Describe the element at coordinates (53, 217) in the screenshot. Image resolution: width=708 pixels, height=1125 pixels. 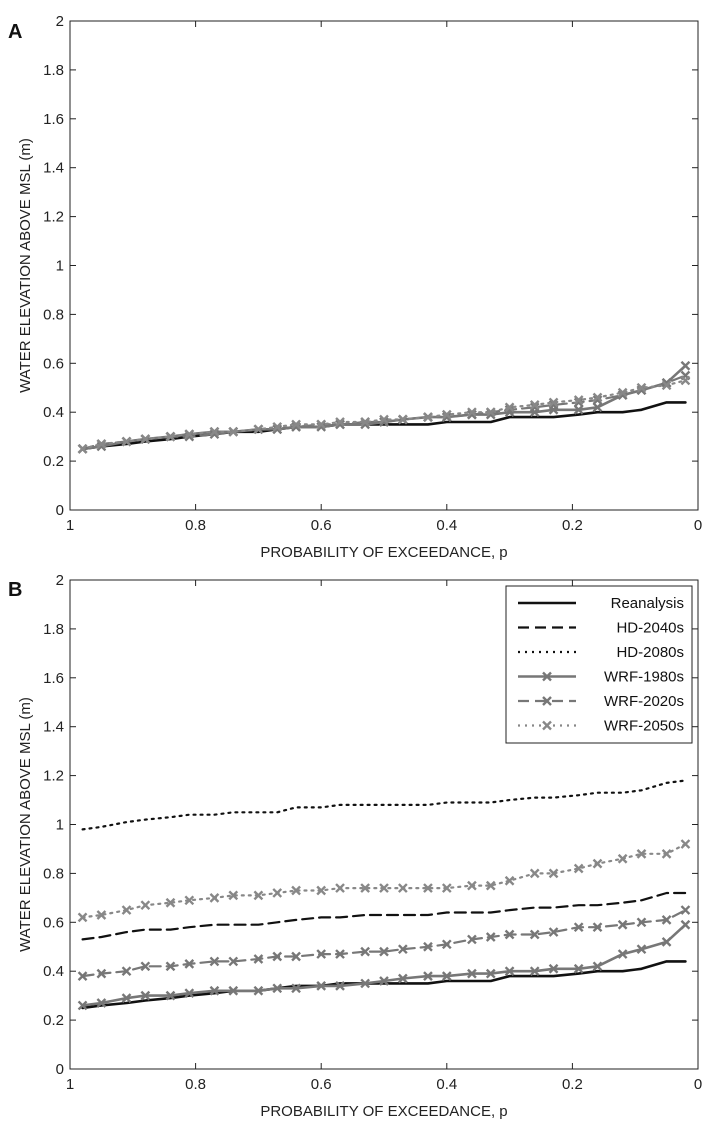
I see `y-tick-label: 1.2` at that location.